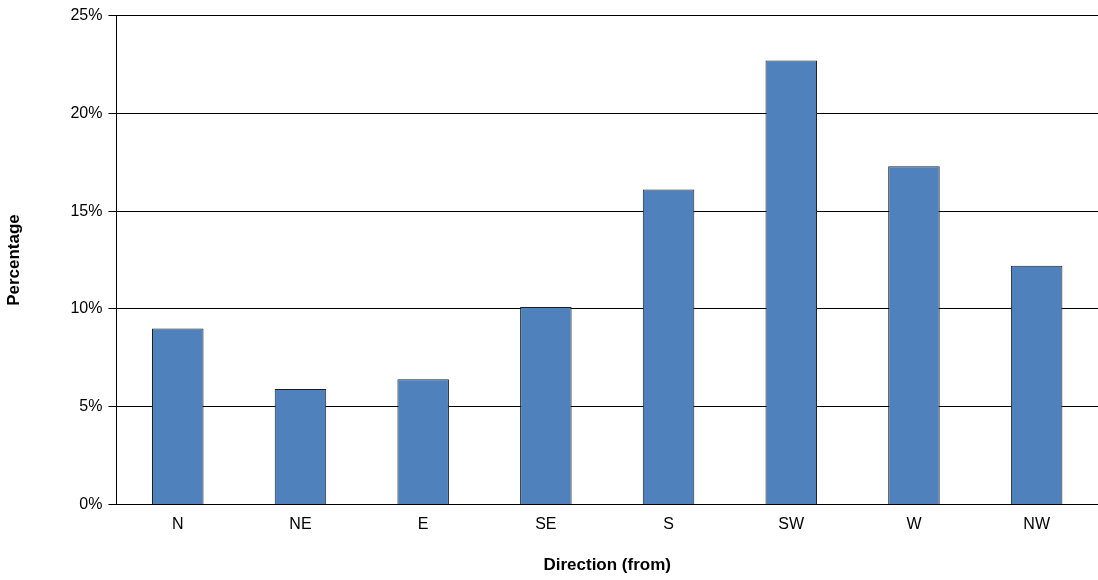 The height and width of the screenshot is (580, 1098). I want to click on y-tick-label: 15%, so click(86, 210).